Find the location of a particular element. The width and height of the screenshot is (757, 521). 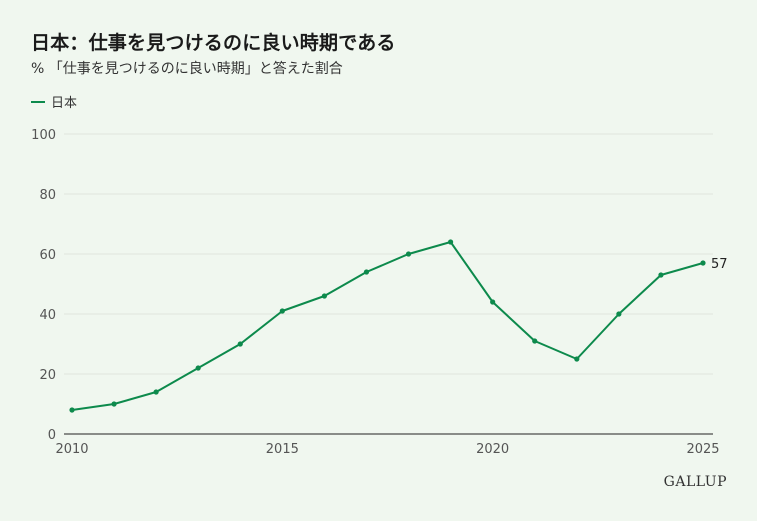

data-point-2010 is located at coordinates (72, 410).